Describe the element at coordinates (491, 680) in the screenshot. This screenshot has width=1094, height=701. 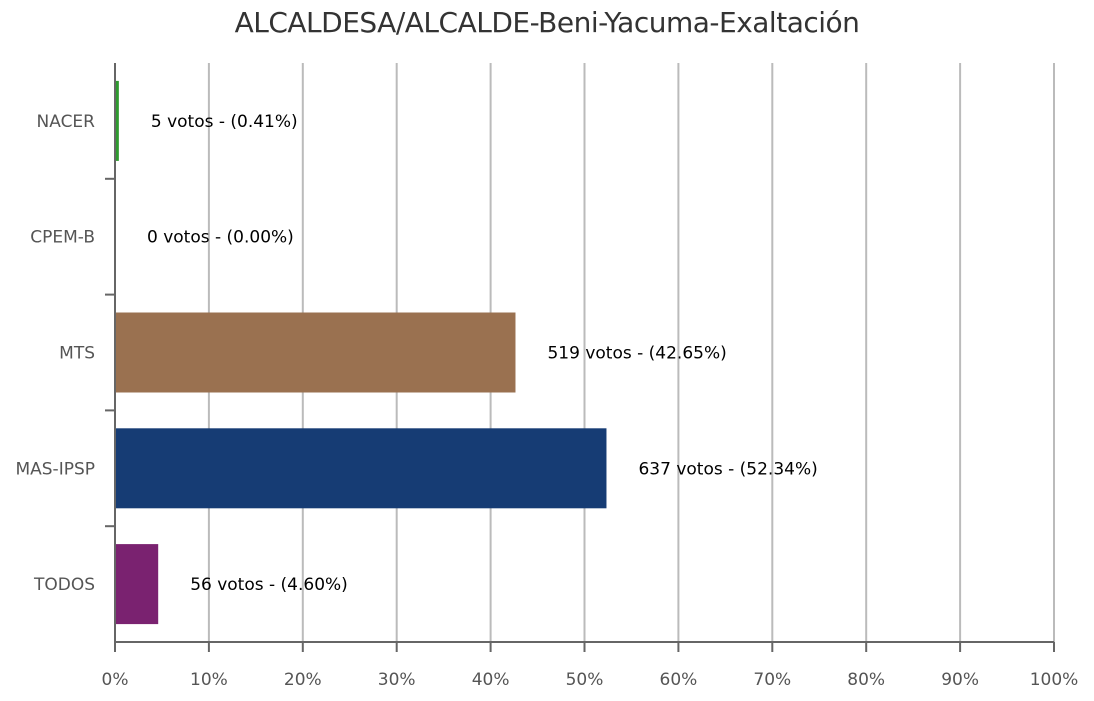
I see `x-tick-label: 40%` at that location.